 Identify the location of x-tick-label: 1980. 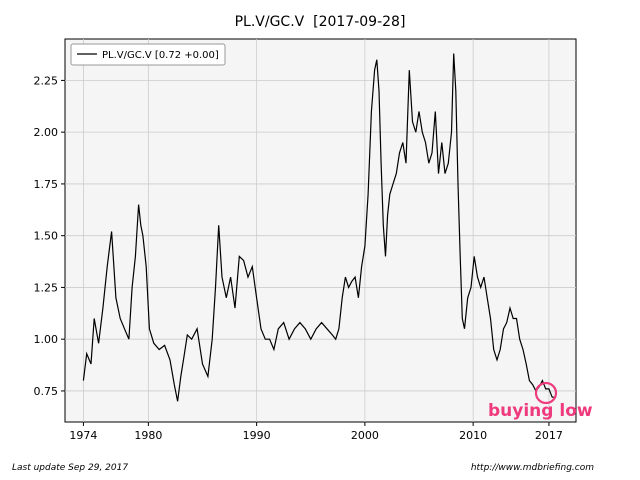
(148, 435).